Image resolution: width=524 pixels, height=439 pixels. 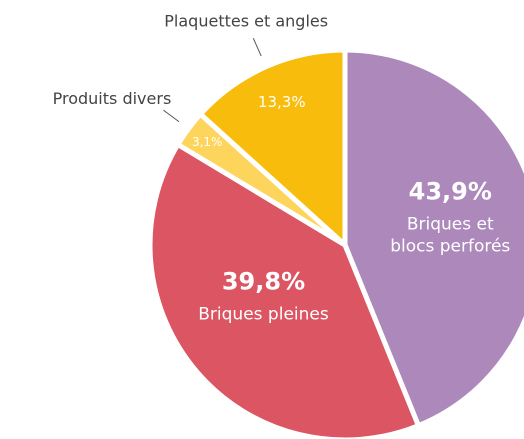 I want to click on category-label-line: Briques pleines, so click(x=263, y=315).